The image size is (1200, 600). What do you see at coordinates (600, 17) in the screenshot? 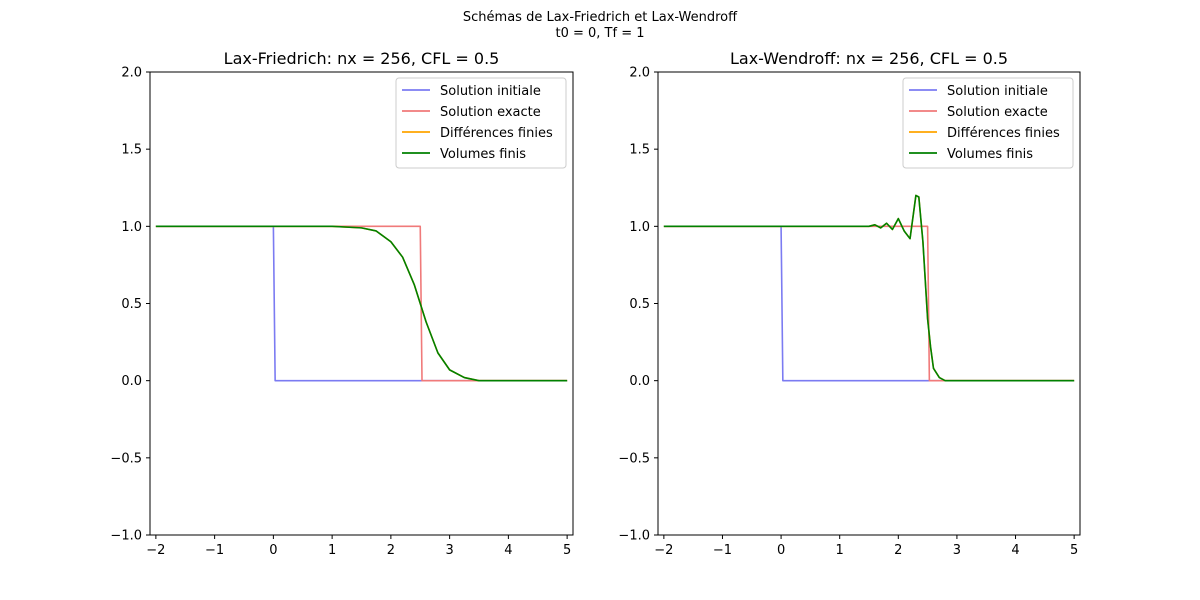
I see `figure-suptitle: Schémas de Lax-Friedrich et Lax-Wendroff` at bounding box center [600, 17].